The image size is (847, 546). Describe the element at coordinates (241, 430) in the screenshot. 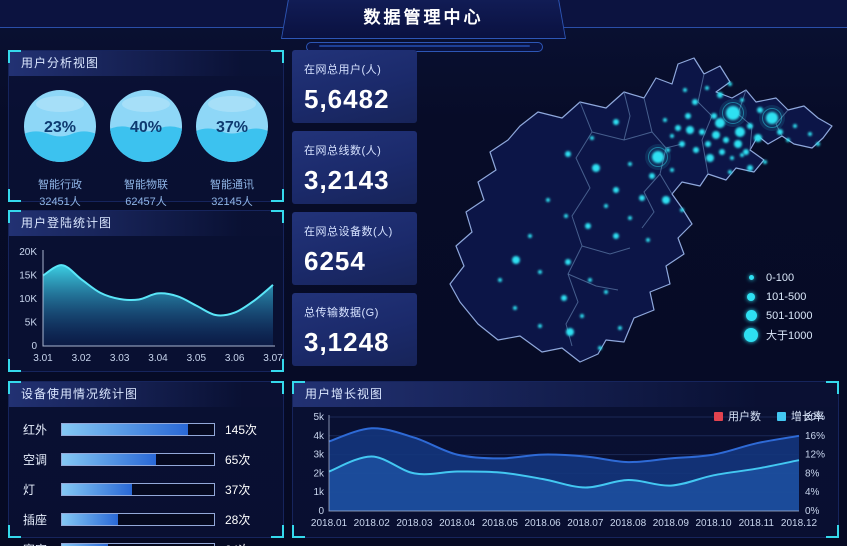

I see `usage-value: 145次` at that location.